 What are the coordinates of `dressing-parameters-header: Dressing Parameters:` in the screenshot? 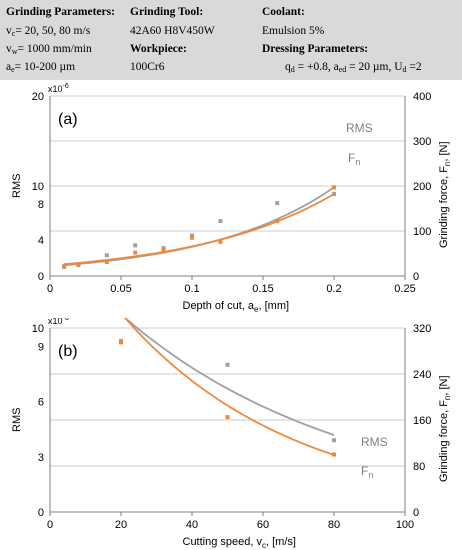 It's located at (315, 49).